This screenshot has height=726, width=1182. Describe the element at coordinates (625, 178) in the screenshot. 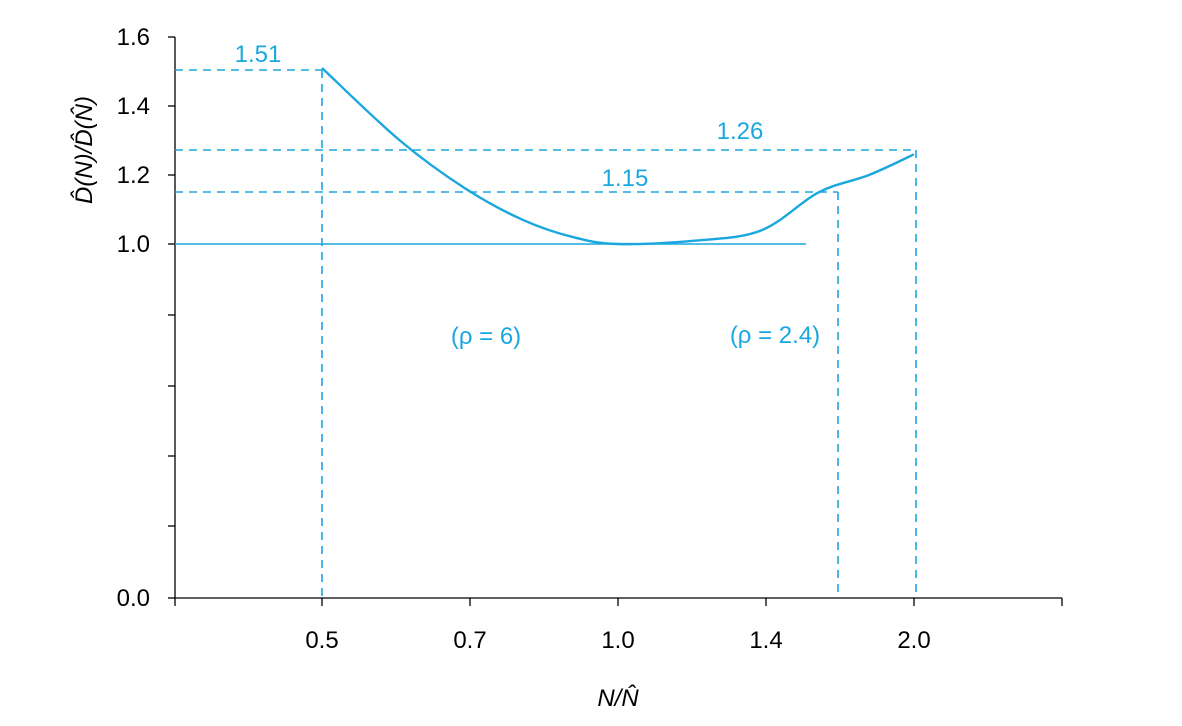

I see `annotation-1-15: 1.15` at that location.